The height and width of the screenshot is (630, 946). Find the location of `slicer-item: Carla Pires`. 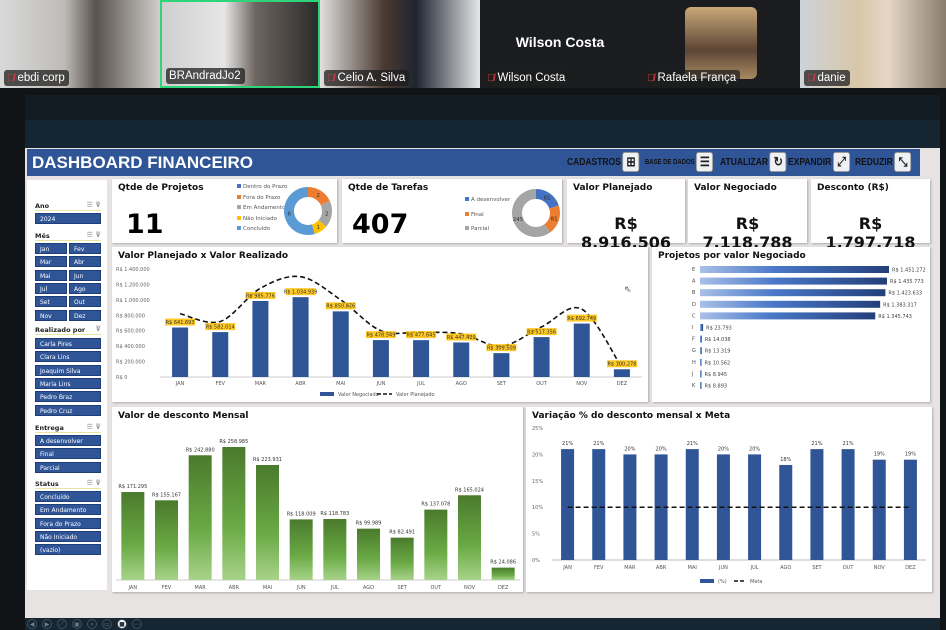

slicer-item: Carla Pires is located at coordinates (68, 343).